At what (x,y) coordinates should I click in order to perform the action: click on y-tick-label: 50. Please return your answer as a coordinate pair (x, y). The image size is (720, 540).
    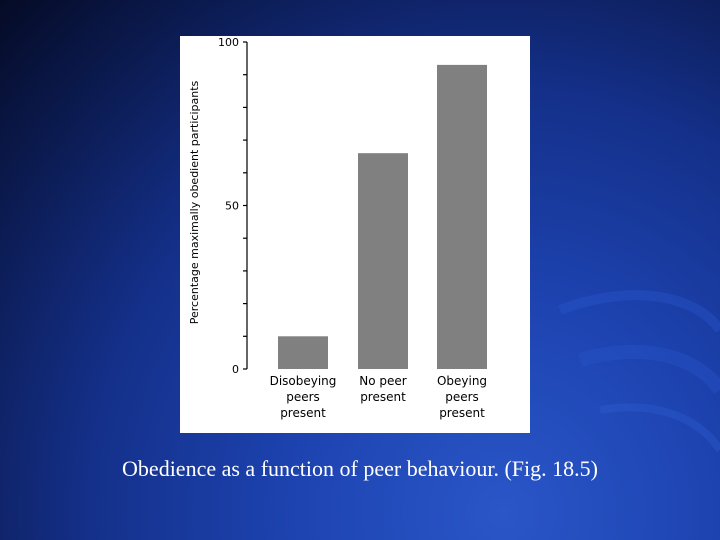
    Looking at the image, I should click on (232, 206).